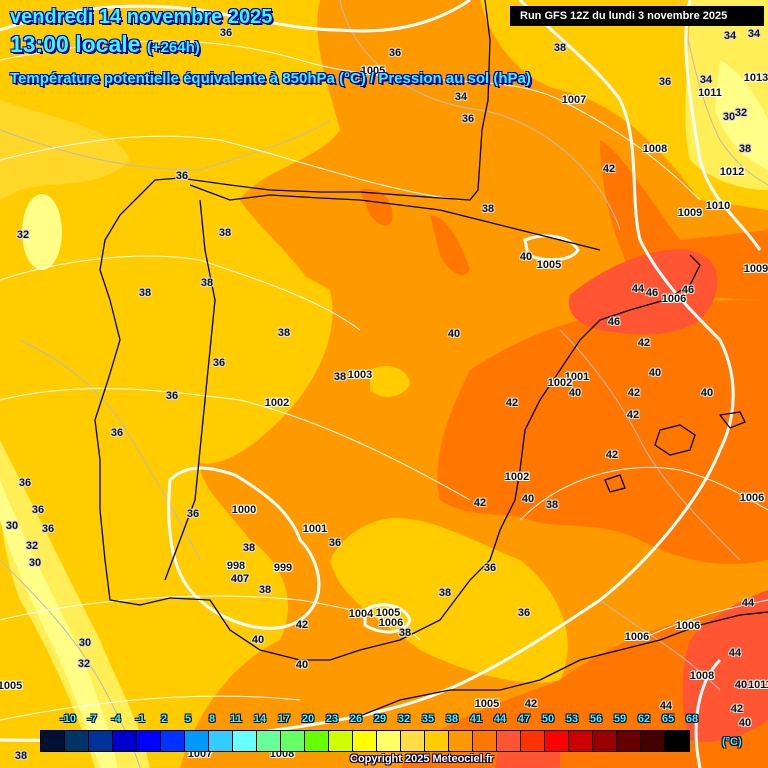 Image resolution: width=768 pixels, height=768 pixels. What do you see at coordinates (730, 36) in the screenshot?
I see `theta-label: 34` at bounding box center [730, 36].